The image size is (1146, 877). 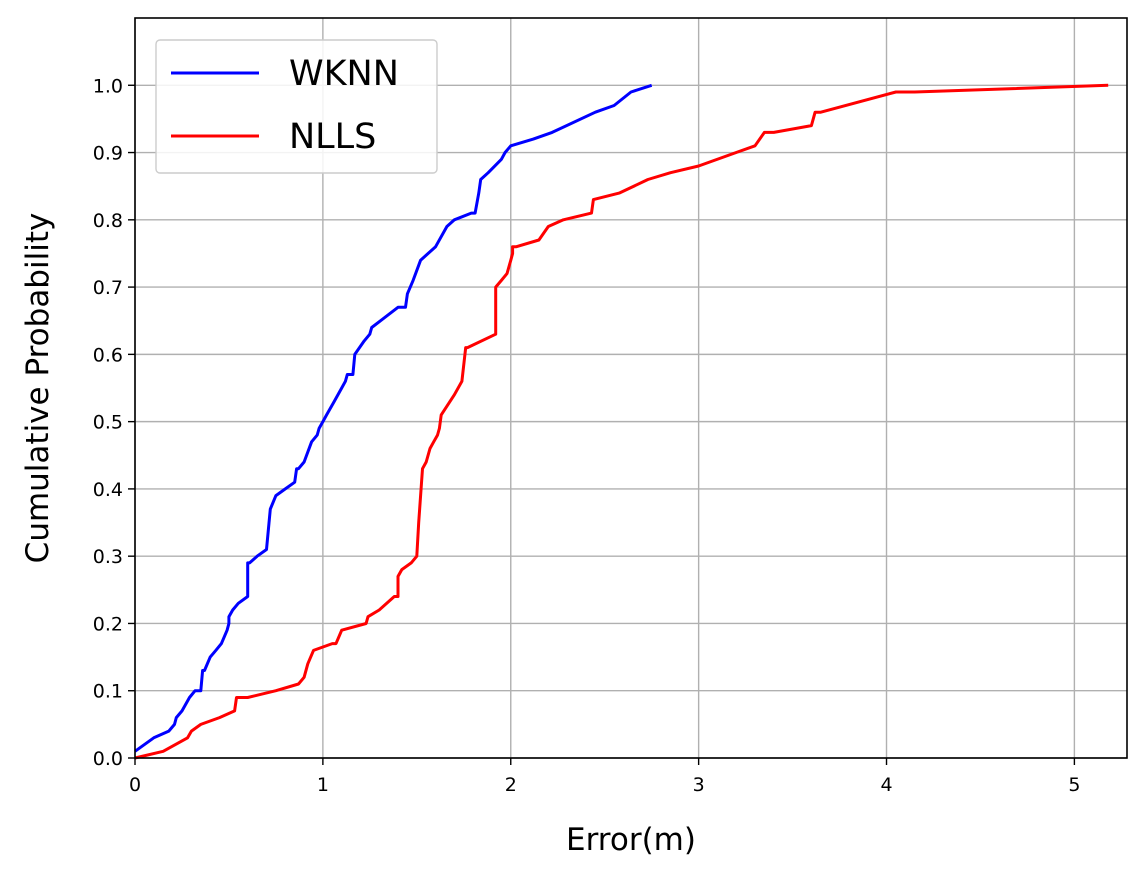 I want to click on y-axis-label: Cumulative Probability, so click(x=38, y=388).